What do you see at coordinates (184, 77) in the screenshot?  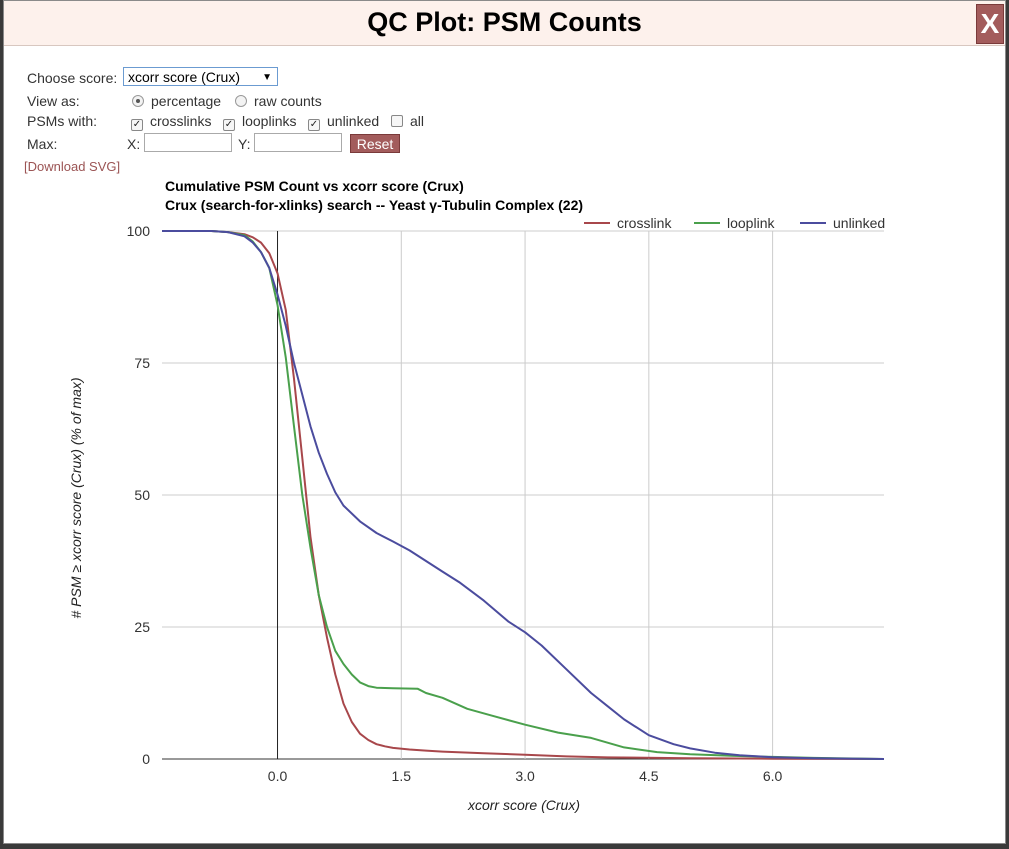 I see `score-select-value: xcorr score (Crux)` at bounding box center [184, 77].